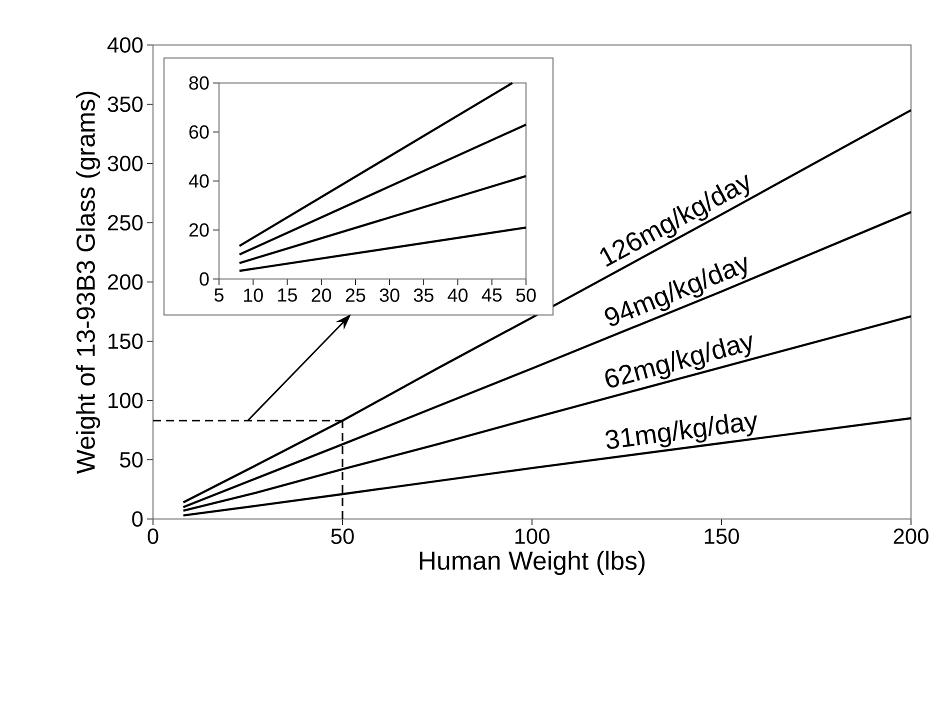  I want to click on y-tick-label: 250, so click(125, 222).